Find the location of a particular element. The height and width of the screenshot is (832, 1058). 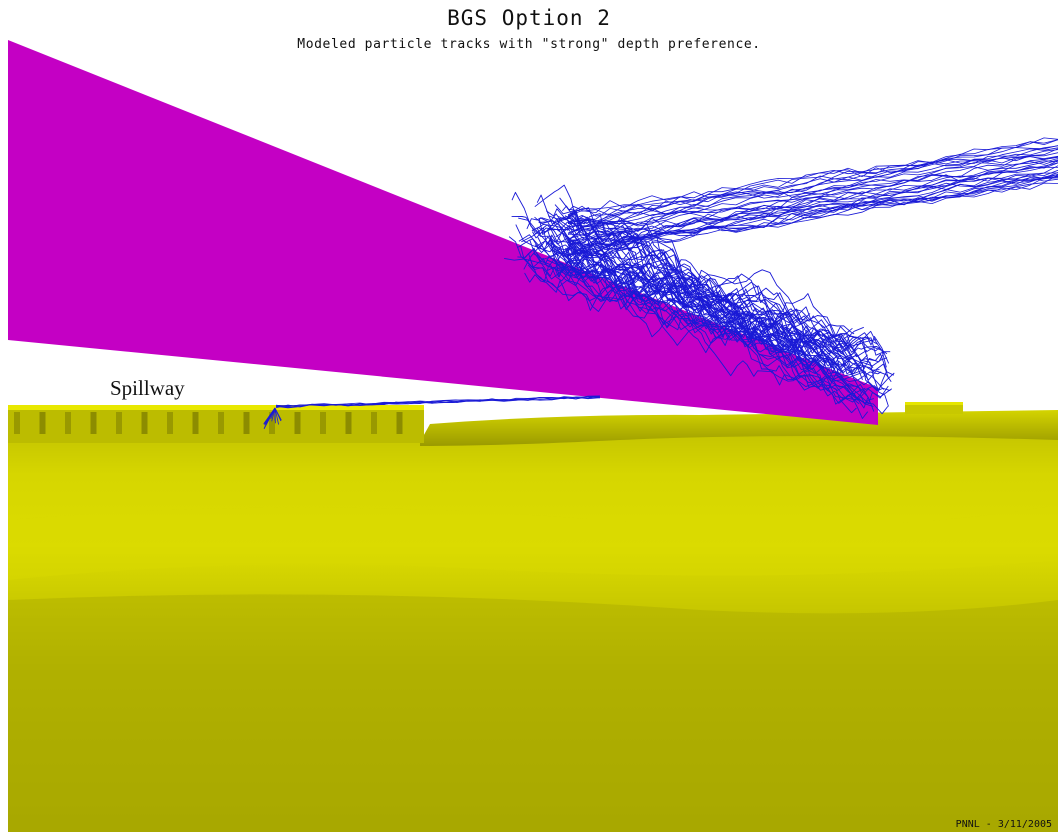

spillway-deck-top is located at coordinates (216, 407).